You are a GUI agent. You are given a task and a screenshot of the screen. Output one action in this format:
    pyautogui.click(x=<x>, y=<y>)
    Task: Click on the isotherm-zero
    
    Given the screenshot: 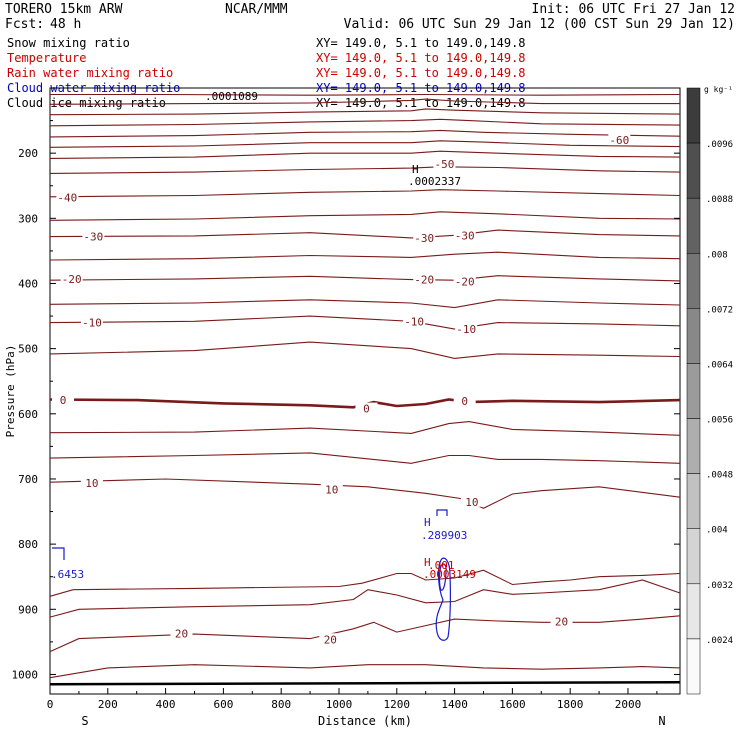 What is the action you would take?
    pyautogui.click(x=365, y=403)
    